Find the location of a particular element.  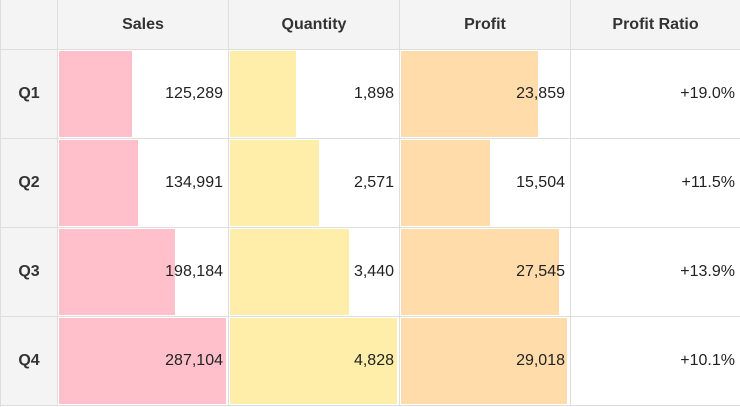

value-label-profit-q4: 29,018 is located at coordinates (540, 360).